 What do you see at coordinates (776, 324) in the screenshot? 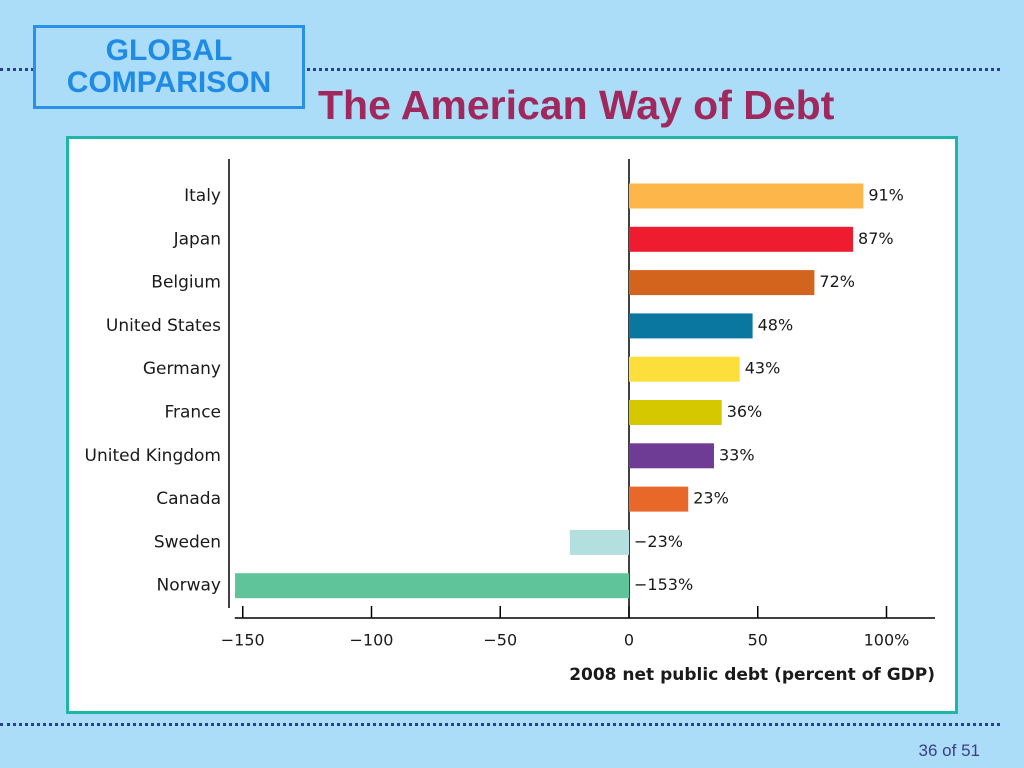
I see `value-label: 48%` at bounding box center [776, 324].